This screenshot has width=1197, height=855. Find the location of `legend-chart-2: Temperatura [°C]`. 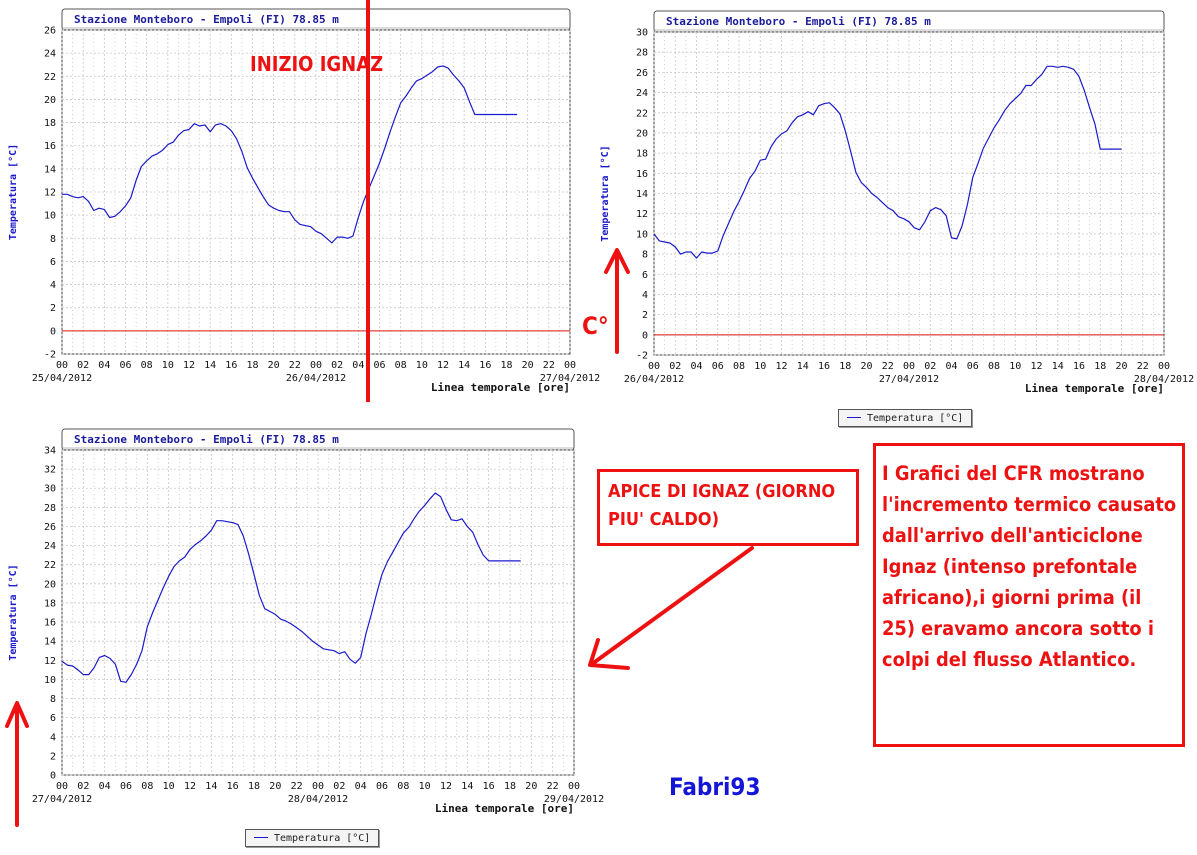

legend-chart-2: Temperatura [°C] is located at coordinates (905, 418).